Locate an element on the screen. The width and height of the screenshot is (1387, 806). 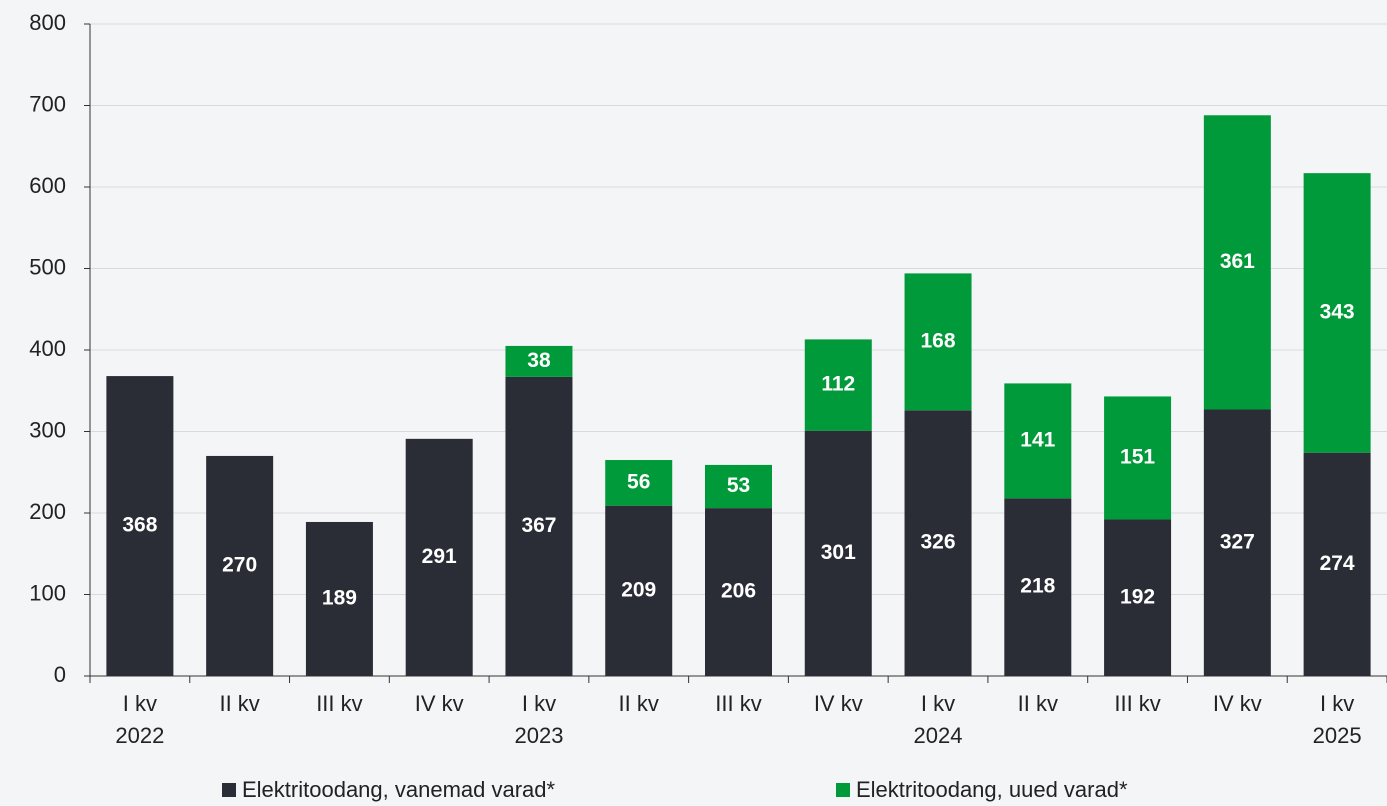
value-label: 274 is located at coordinates (1337, 563).